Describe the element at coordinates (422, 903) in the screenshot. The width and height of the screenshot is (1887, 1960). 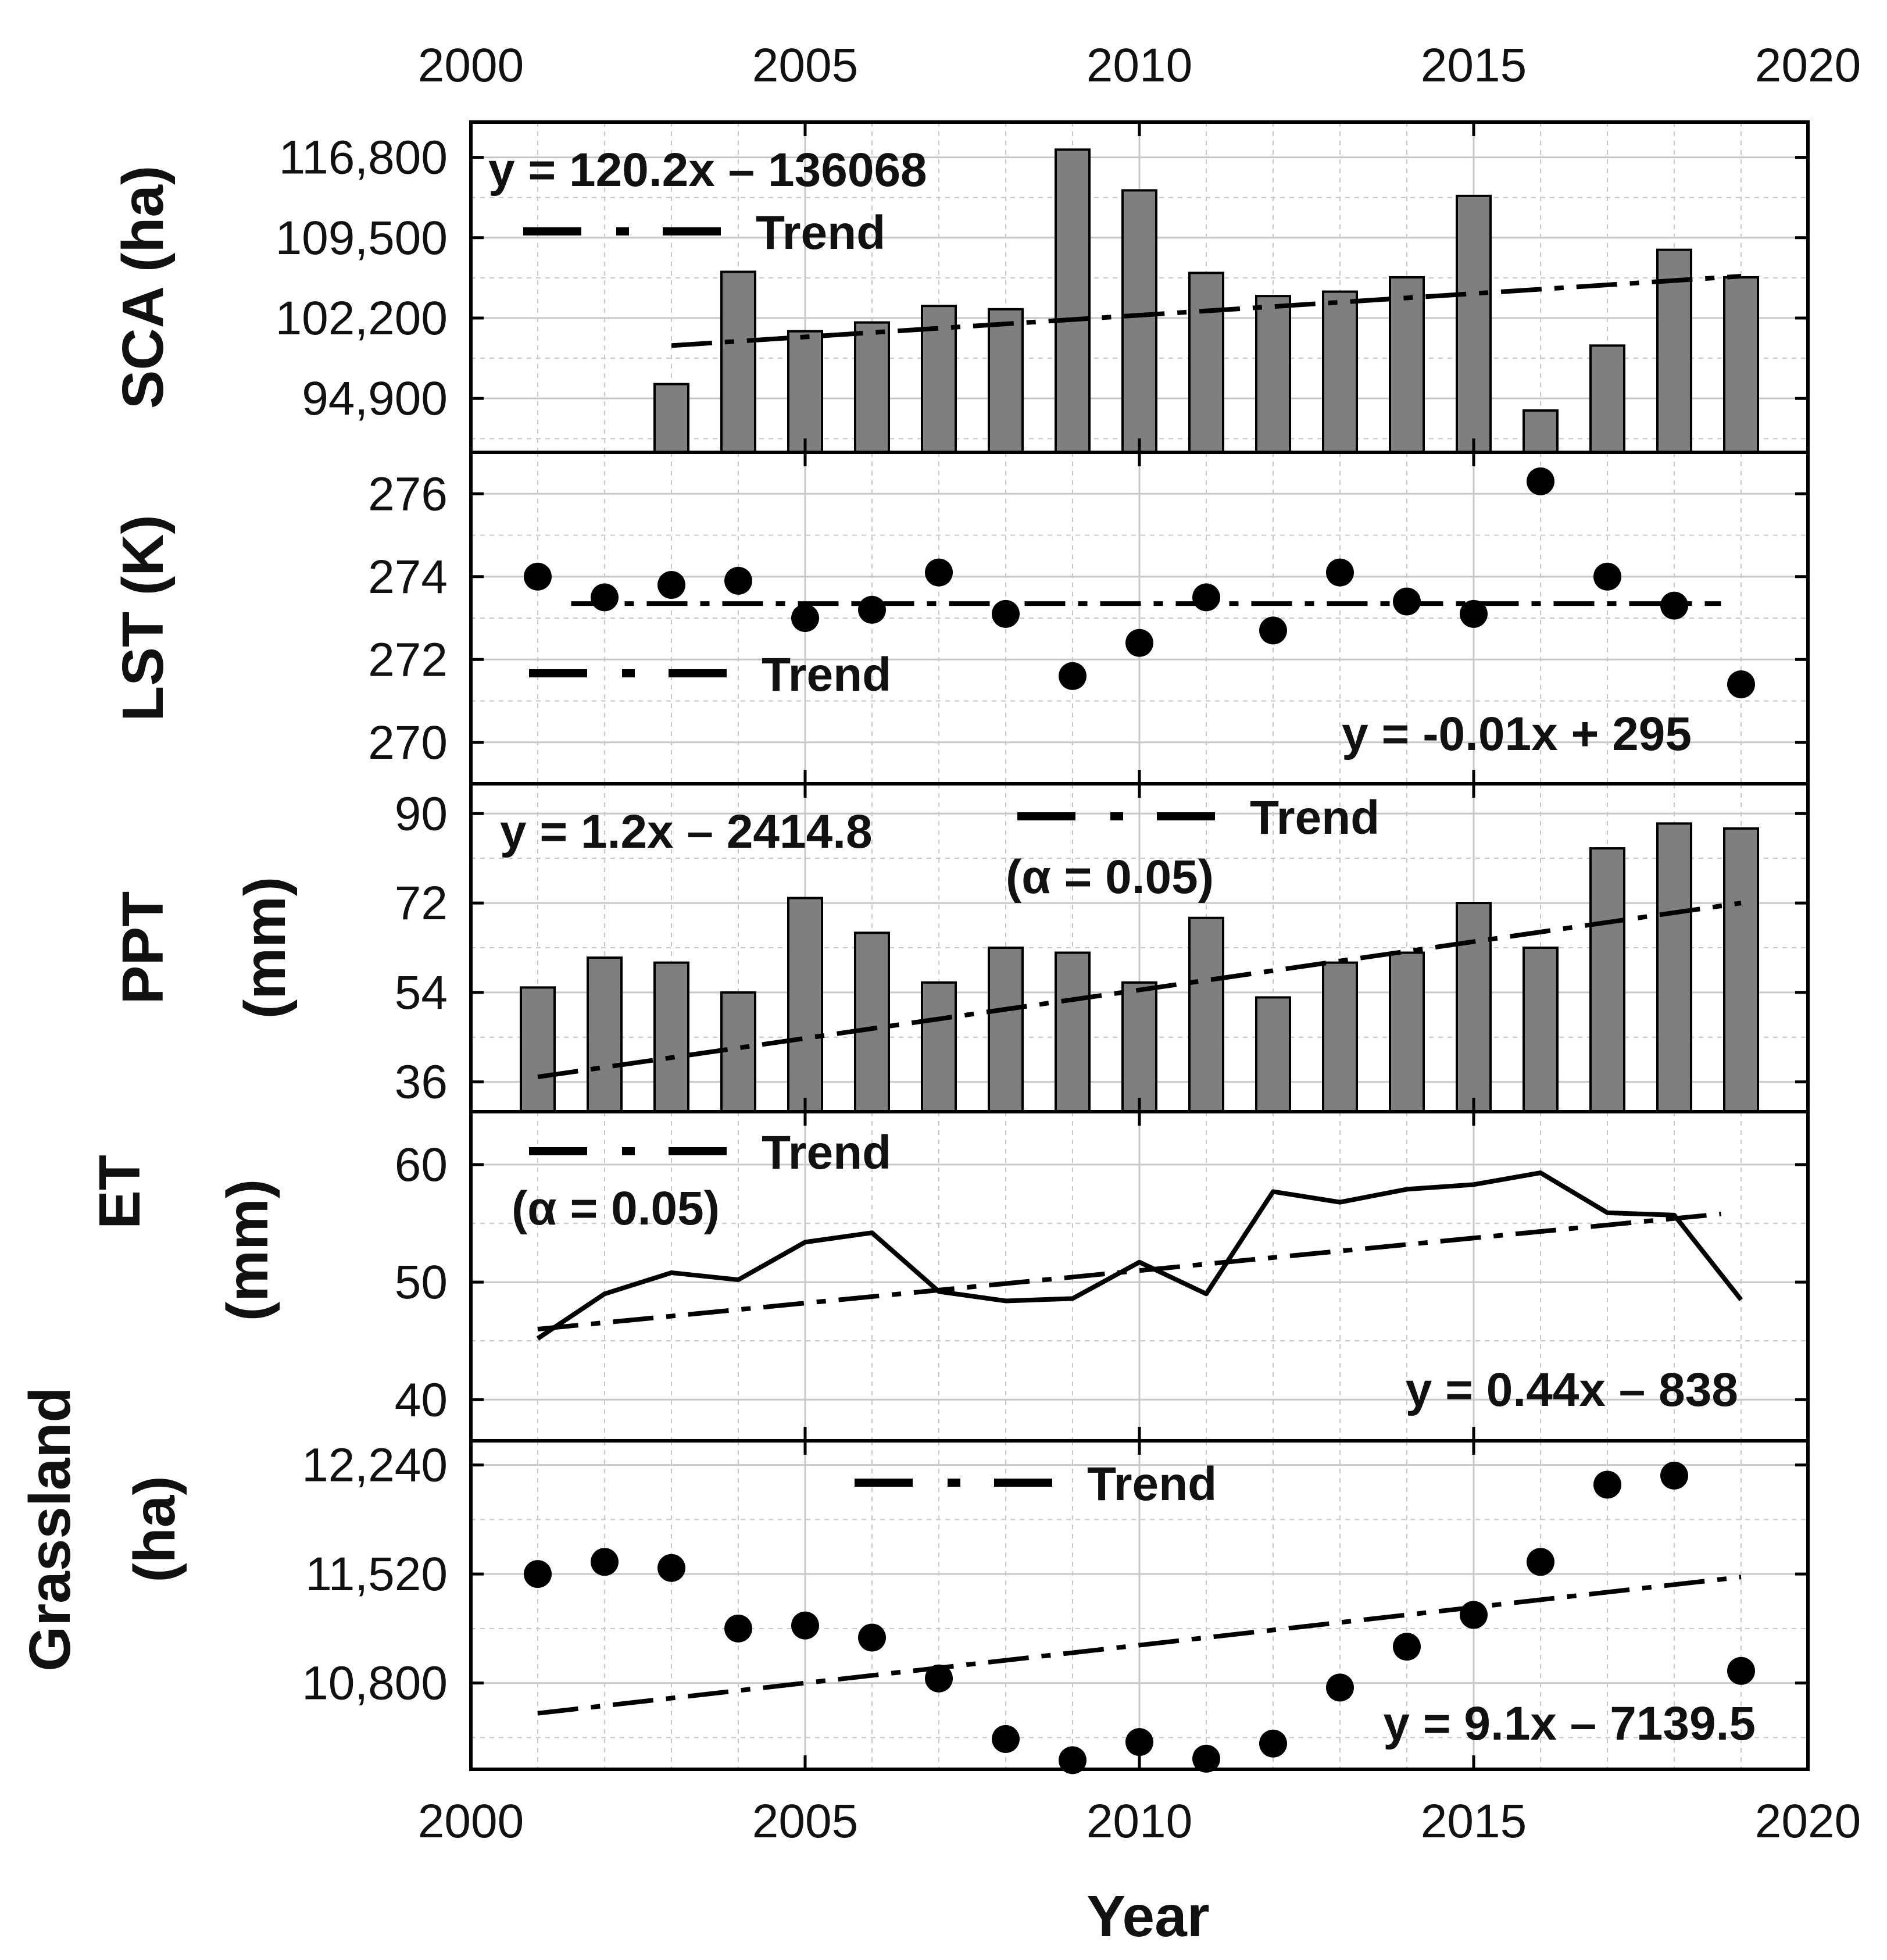
I see `y-tick-label: 72` at that location.